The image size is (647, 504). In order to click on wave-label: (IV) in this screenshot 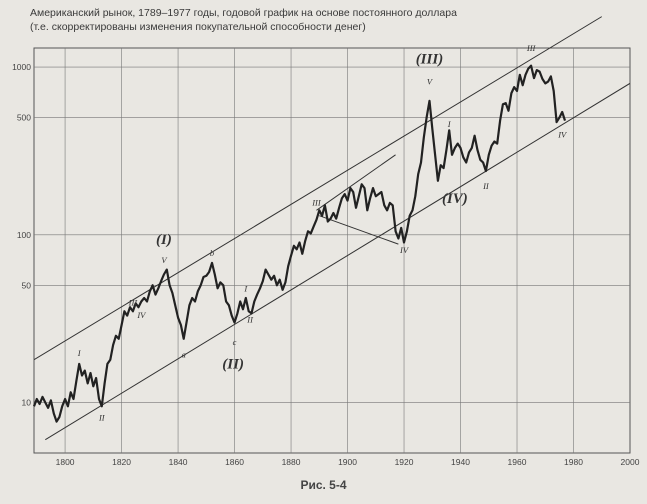, I will do `click(455, 199)`.